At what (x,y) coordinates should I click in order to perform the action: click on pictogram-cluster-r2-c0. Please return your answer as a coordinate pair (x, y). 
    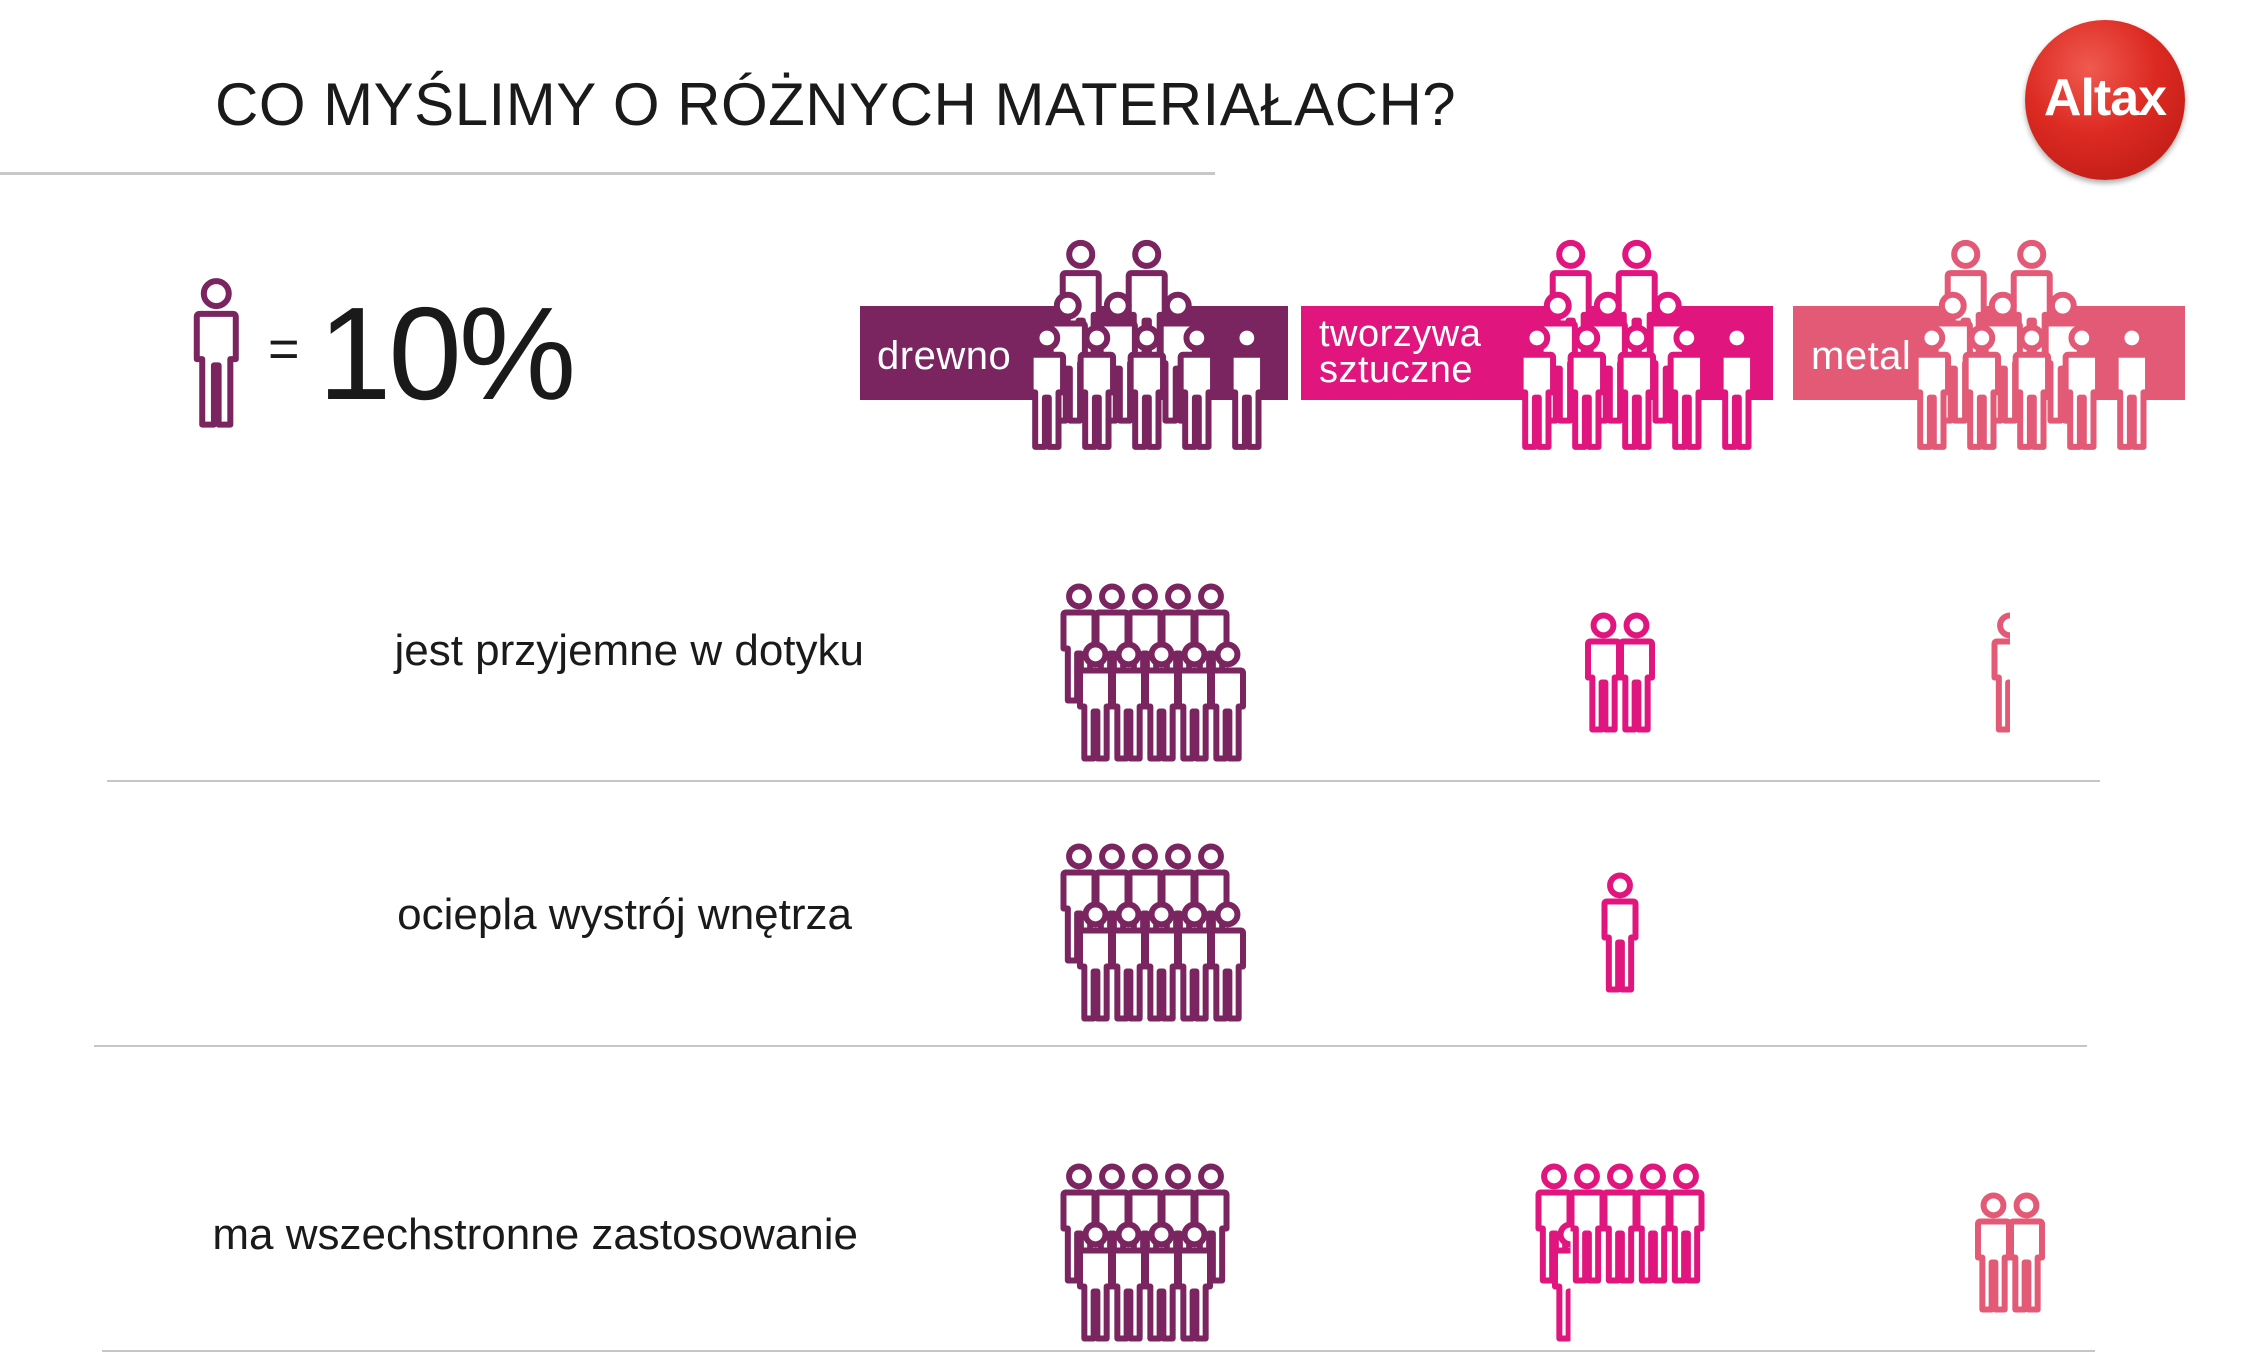
    Looking at the image, I should click on (1145, 1252).